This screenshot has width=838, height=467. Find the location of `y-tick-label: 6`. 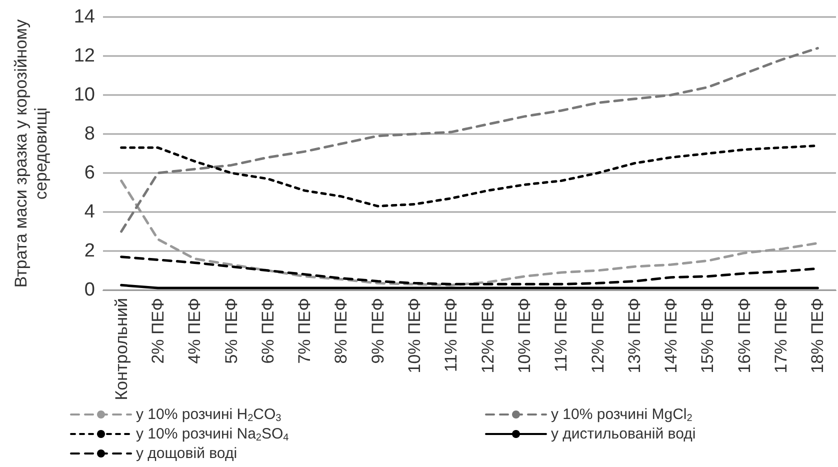

y-tick-label: 6 is located at coordinates (89, 173).